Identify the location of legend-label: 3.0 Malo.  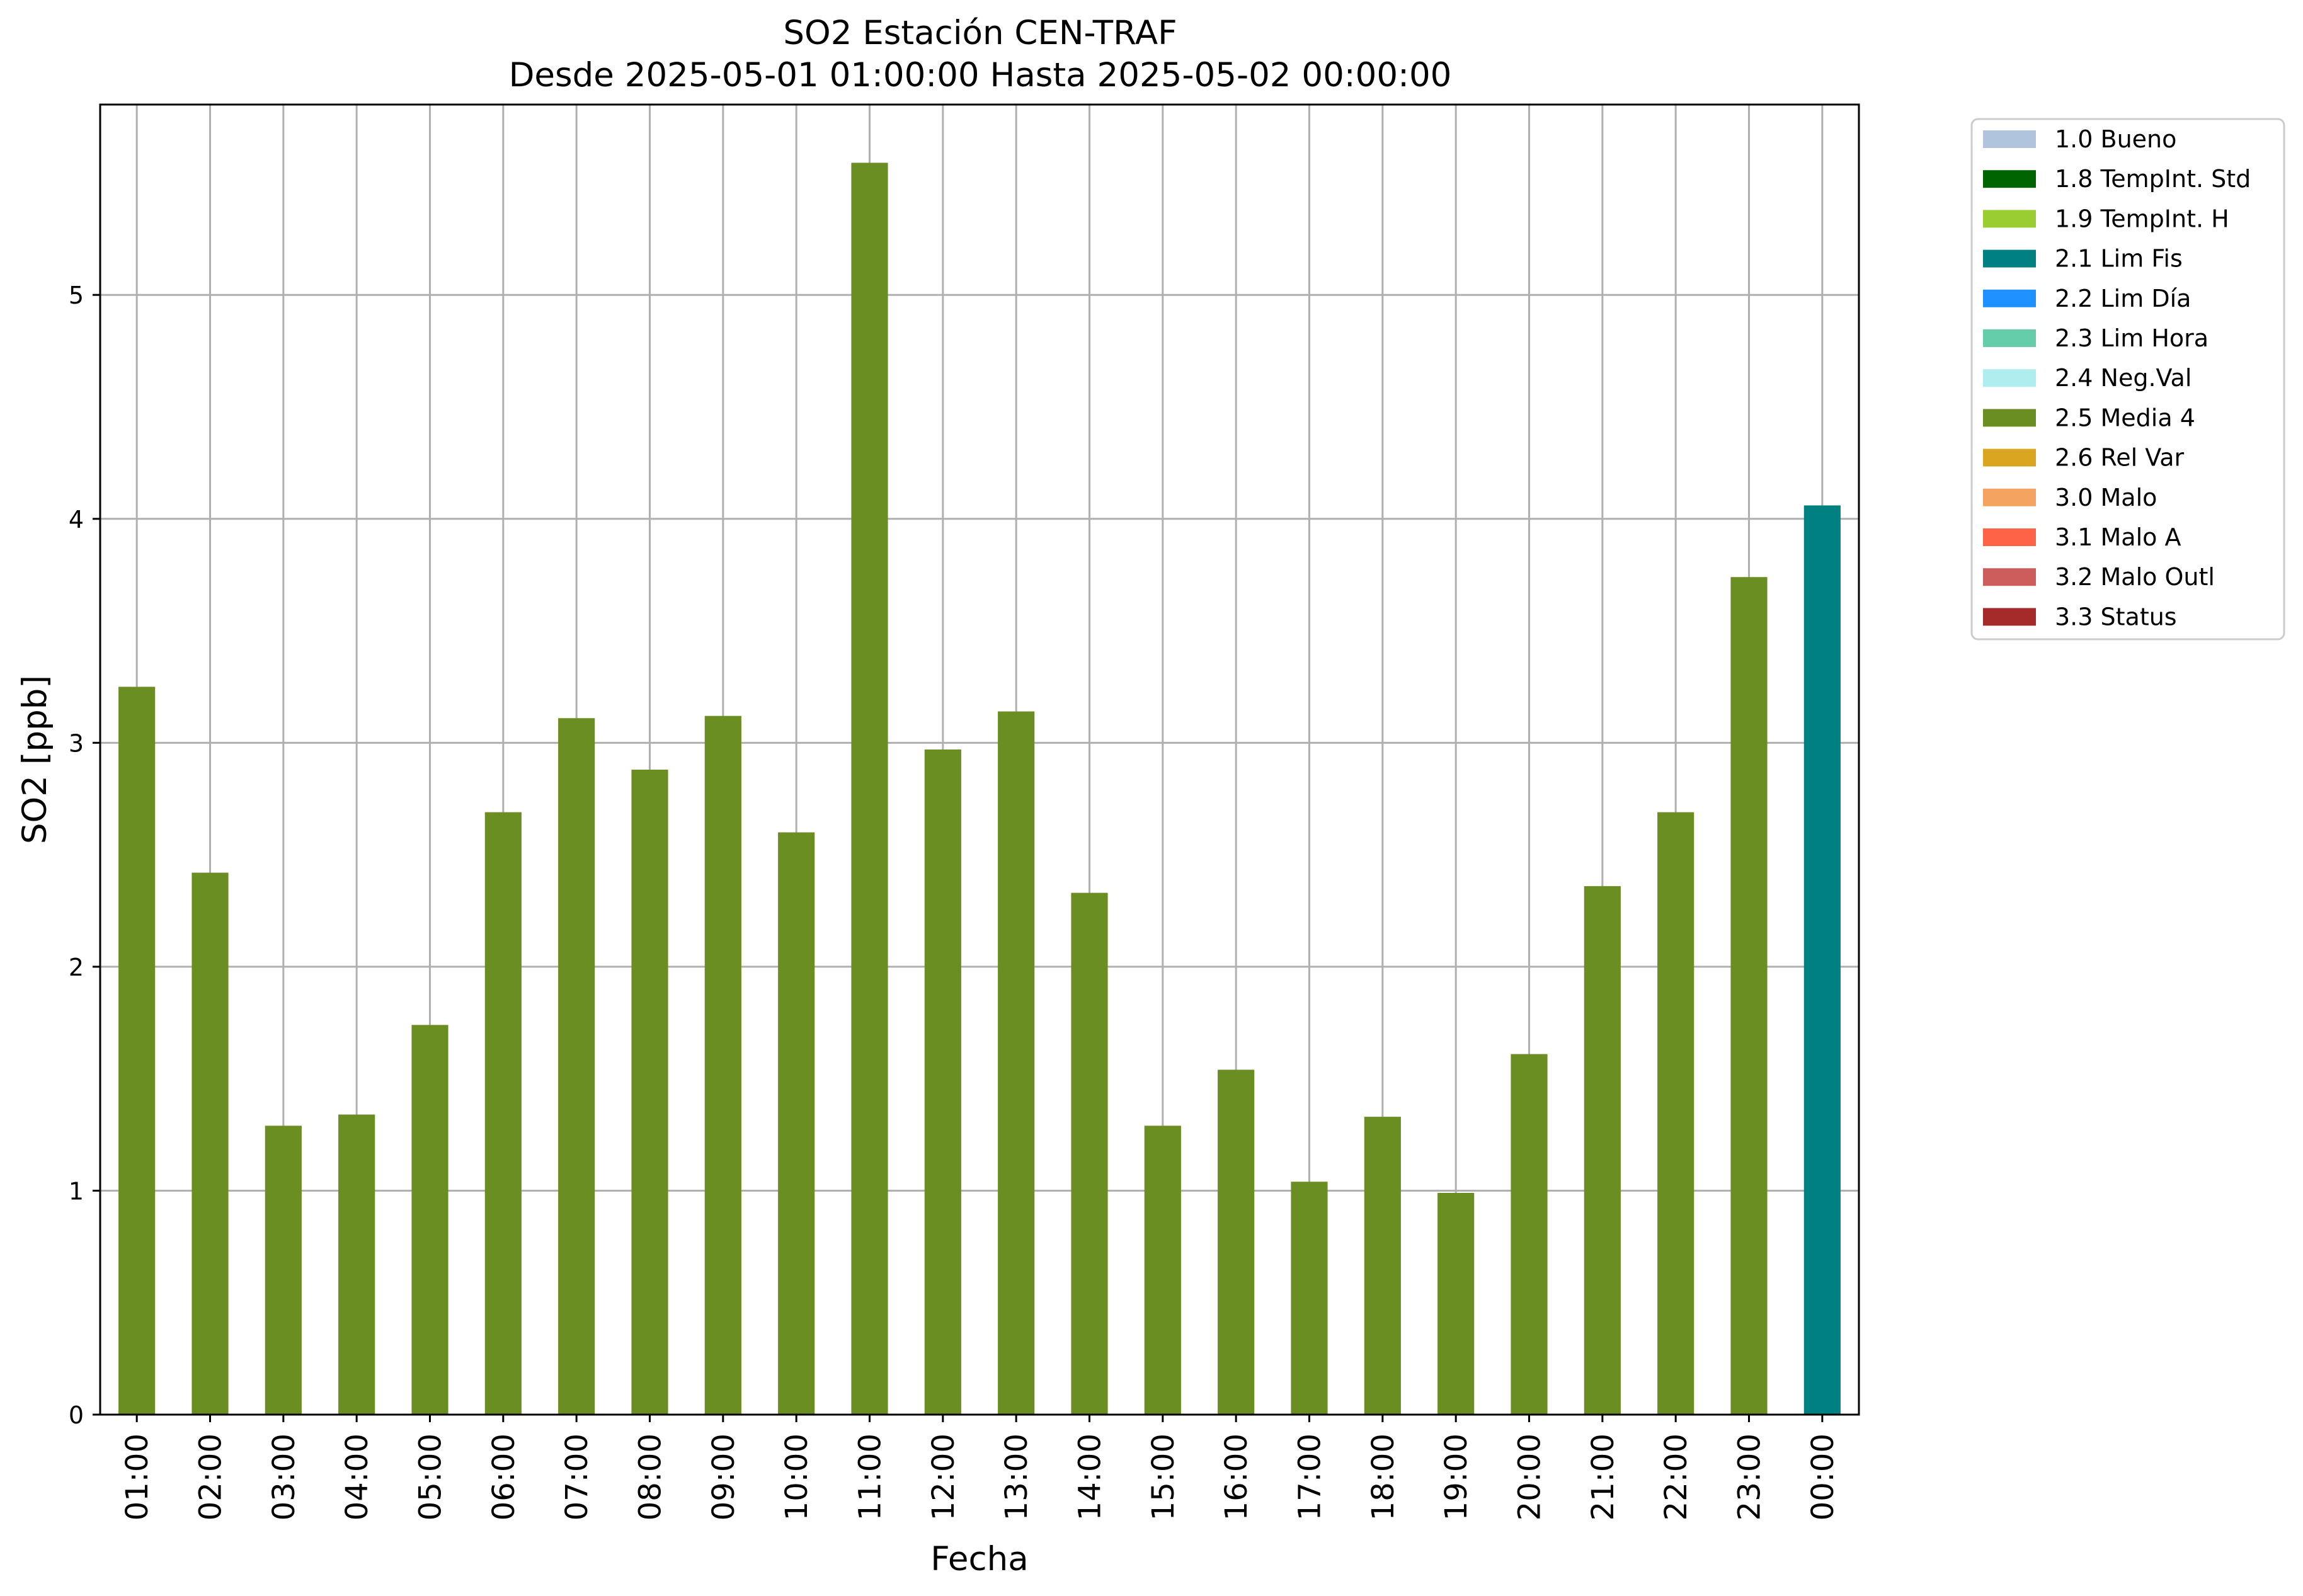
(2106, 497).